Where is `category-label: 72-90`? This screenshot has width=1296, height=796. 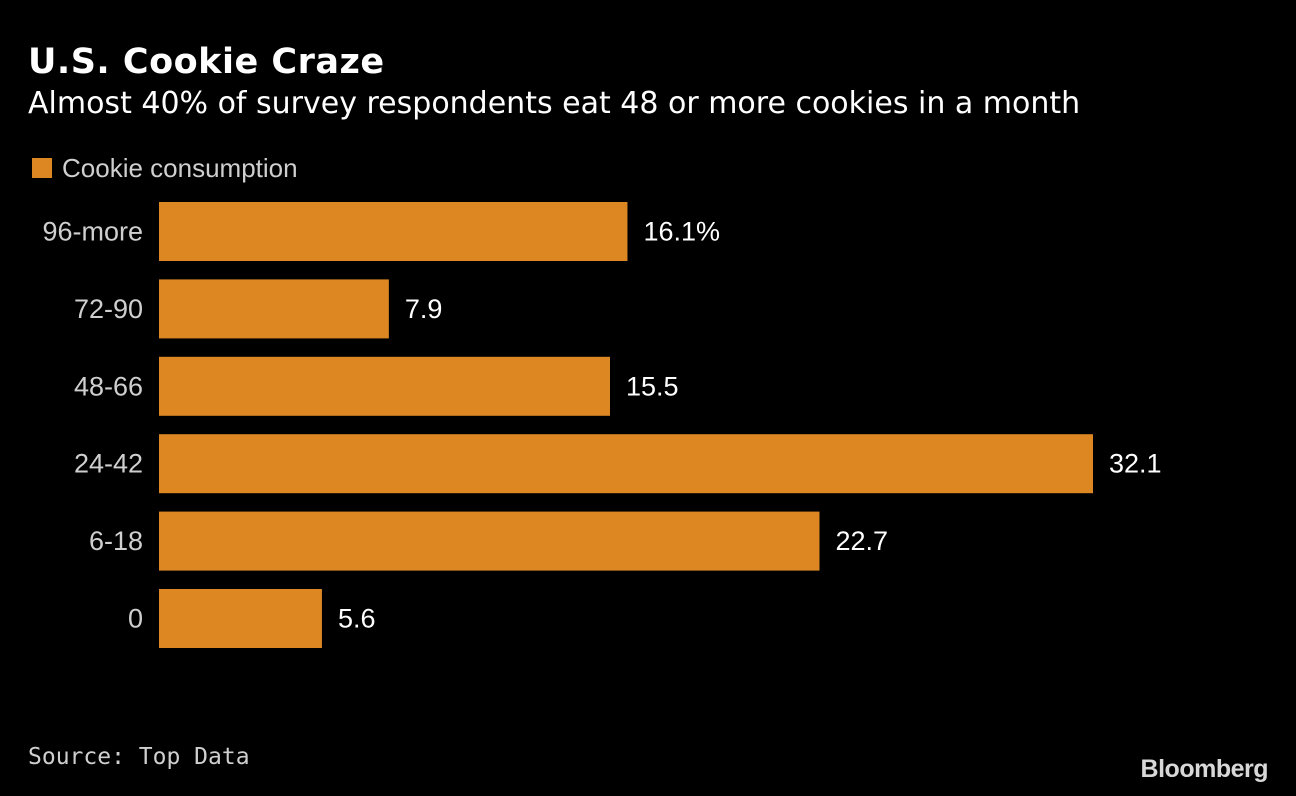
category-label: 72-90 is located at coordinates (108, 309).